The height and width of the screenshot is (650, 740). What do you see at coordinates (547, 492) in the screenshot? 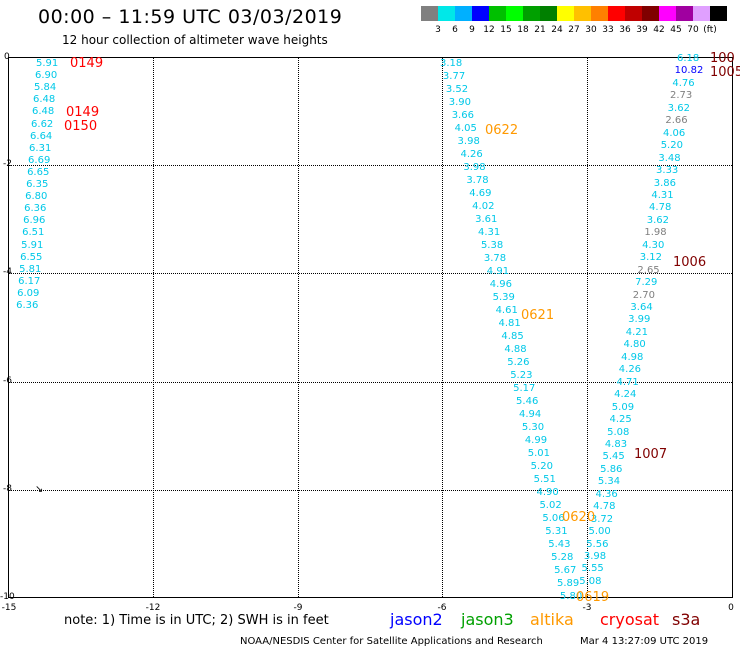
I see `middle-track-value: 4.90` at bounding box center [547, 492].